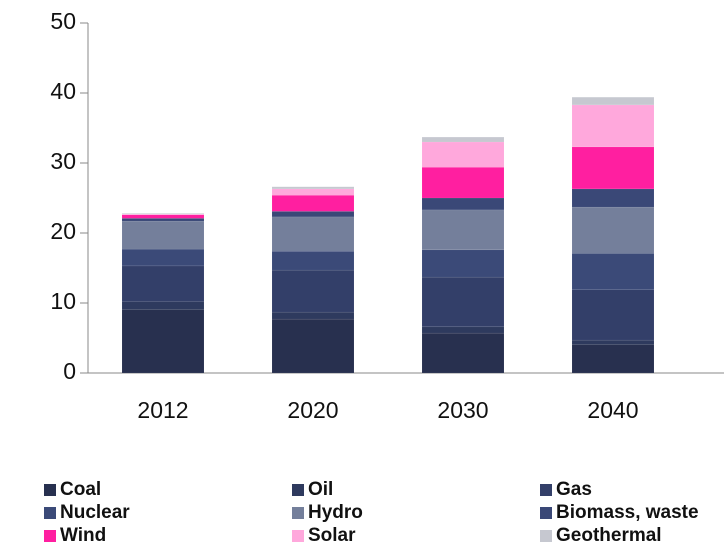  What do you see at coordinates (63, 21) in the screenshot?
I see `y-tick-label: 50` at bounding box center [63, 21].